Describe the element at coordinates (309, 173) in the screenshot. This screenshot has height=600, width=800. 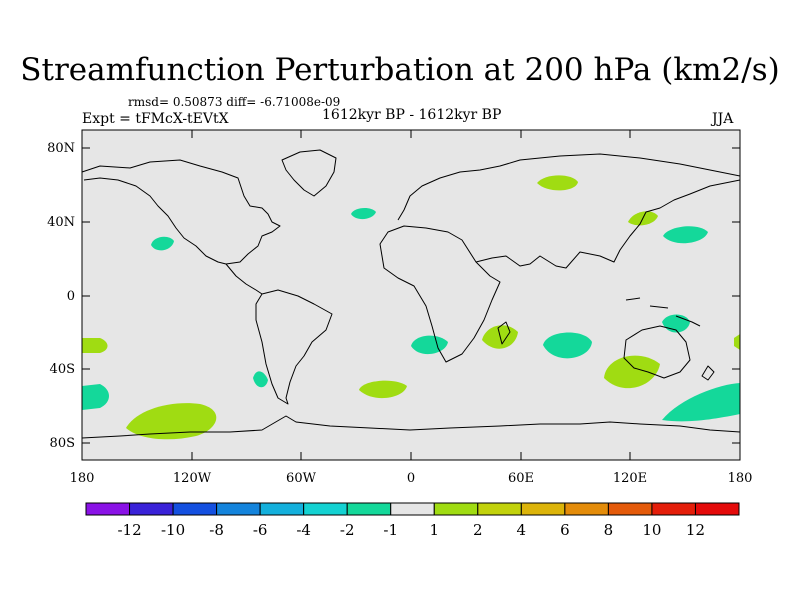
I see `greenland-coast` at that location.